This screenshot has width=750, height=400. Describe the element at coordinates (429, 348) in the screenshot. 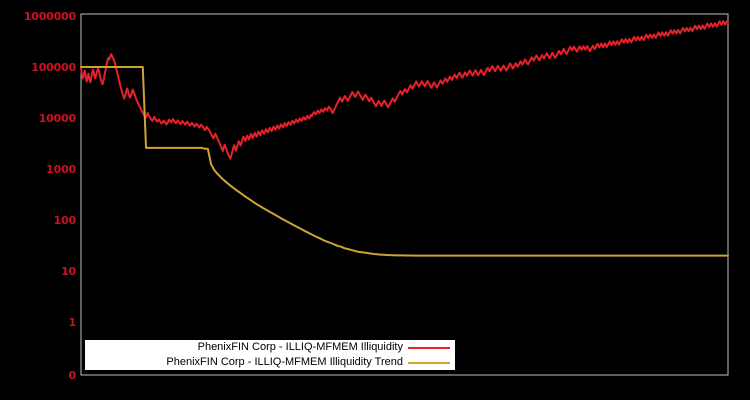

I see `legend-swatch-illiquidity` at that location.